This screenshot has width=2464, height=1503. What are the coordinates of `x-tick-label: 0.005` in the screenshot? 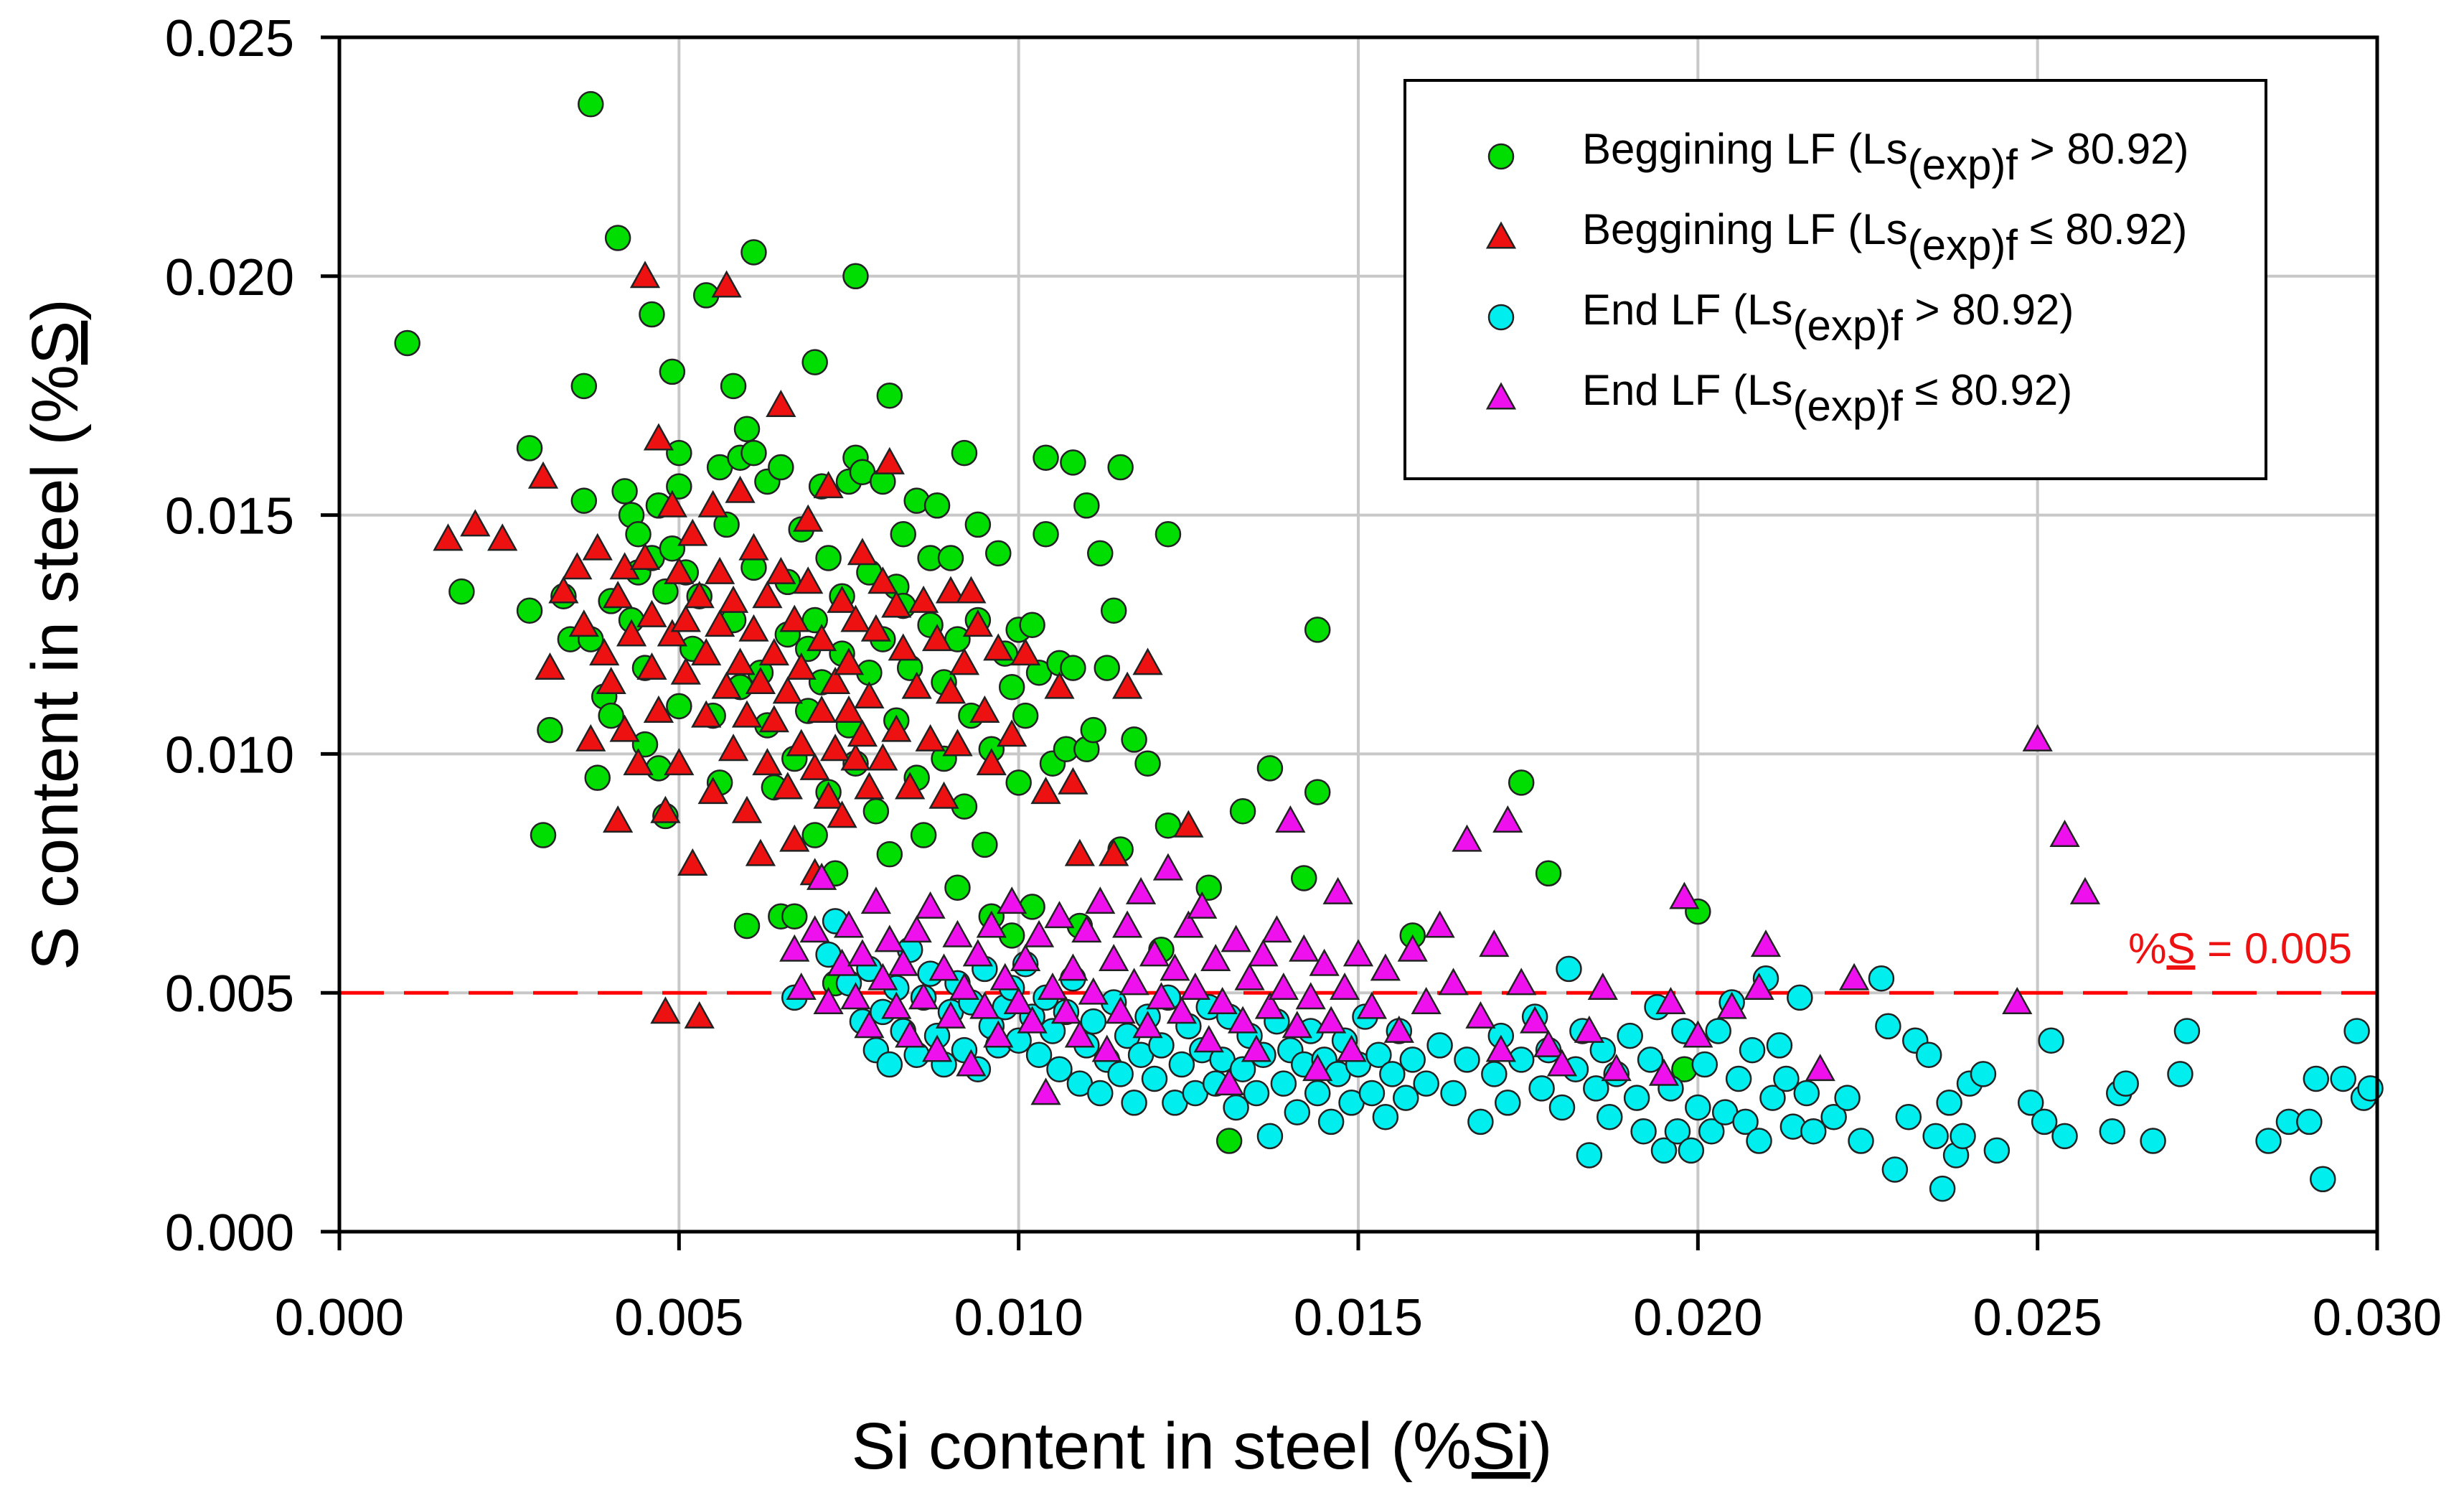 It's located at (678, 1318).